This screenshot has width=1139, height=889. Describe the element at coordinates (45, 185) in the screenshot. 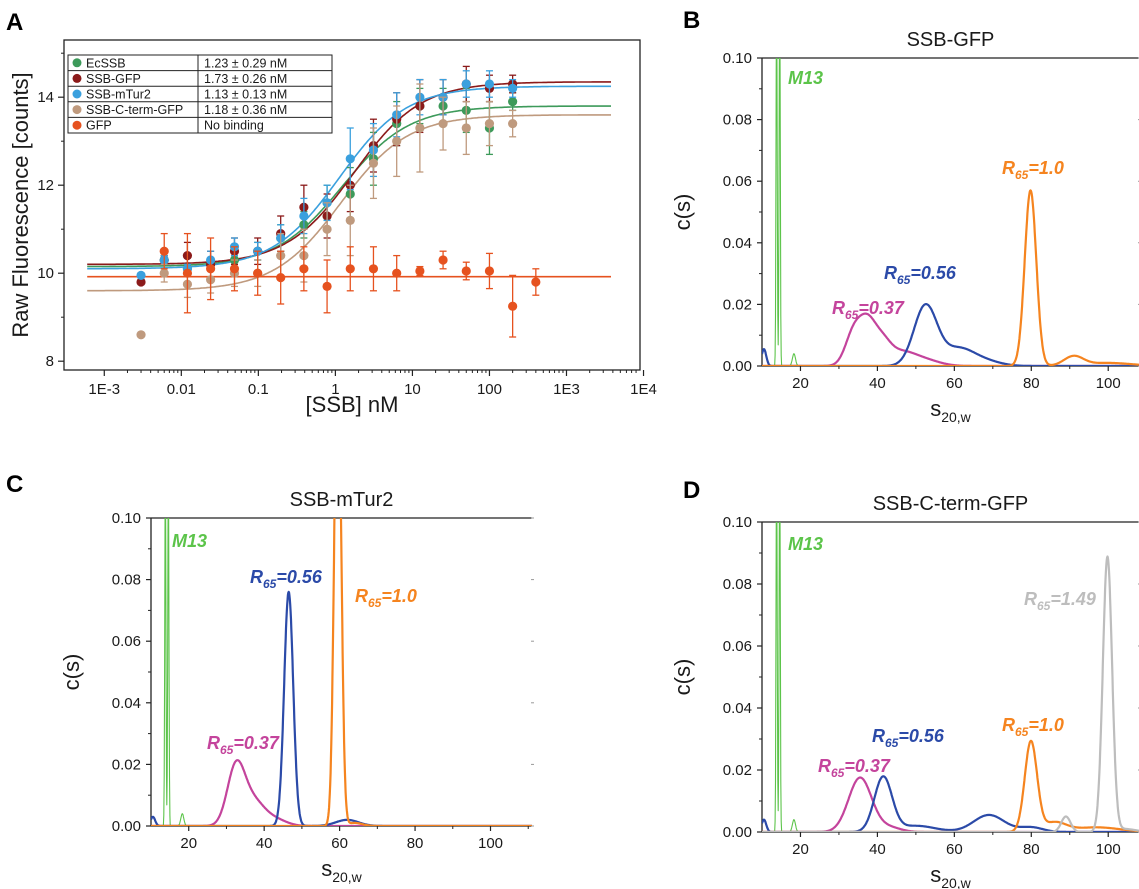

I see `y-tick-label: 12` at that location.